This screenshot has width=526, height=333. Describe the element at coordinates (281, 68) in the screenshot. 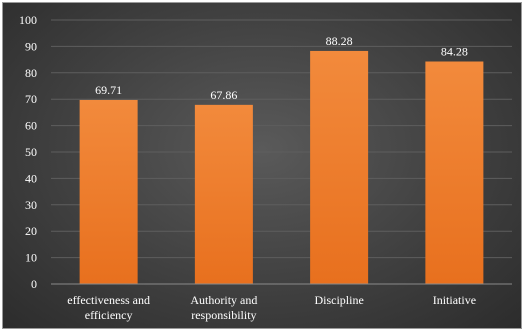

I see `data-labels: 69.71 67.86 88.28 84.28` at that location.